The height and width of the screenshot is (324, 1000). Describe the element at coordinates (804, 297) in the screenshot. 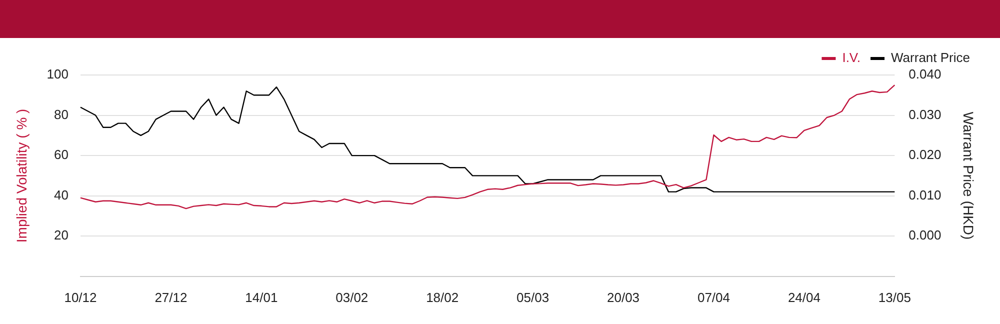

I see `x-tick-label: 24/04` at that location.